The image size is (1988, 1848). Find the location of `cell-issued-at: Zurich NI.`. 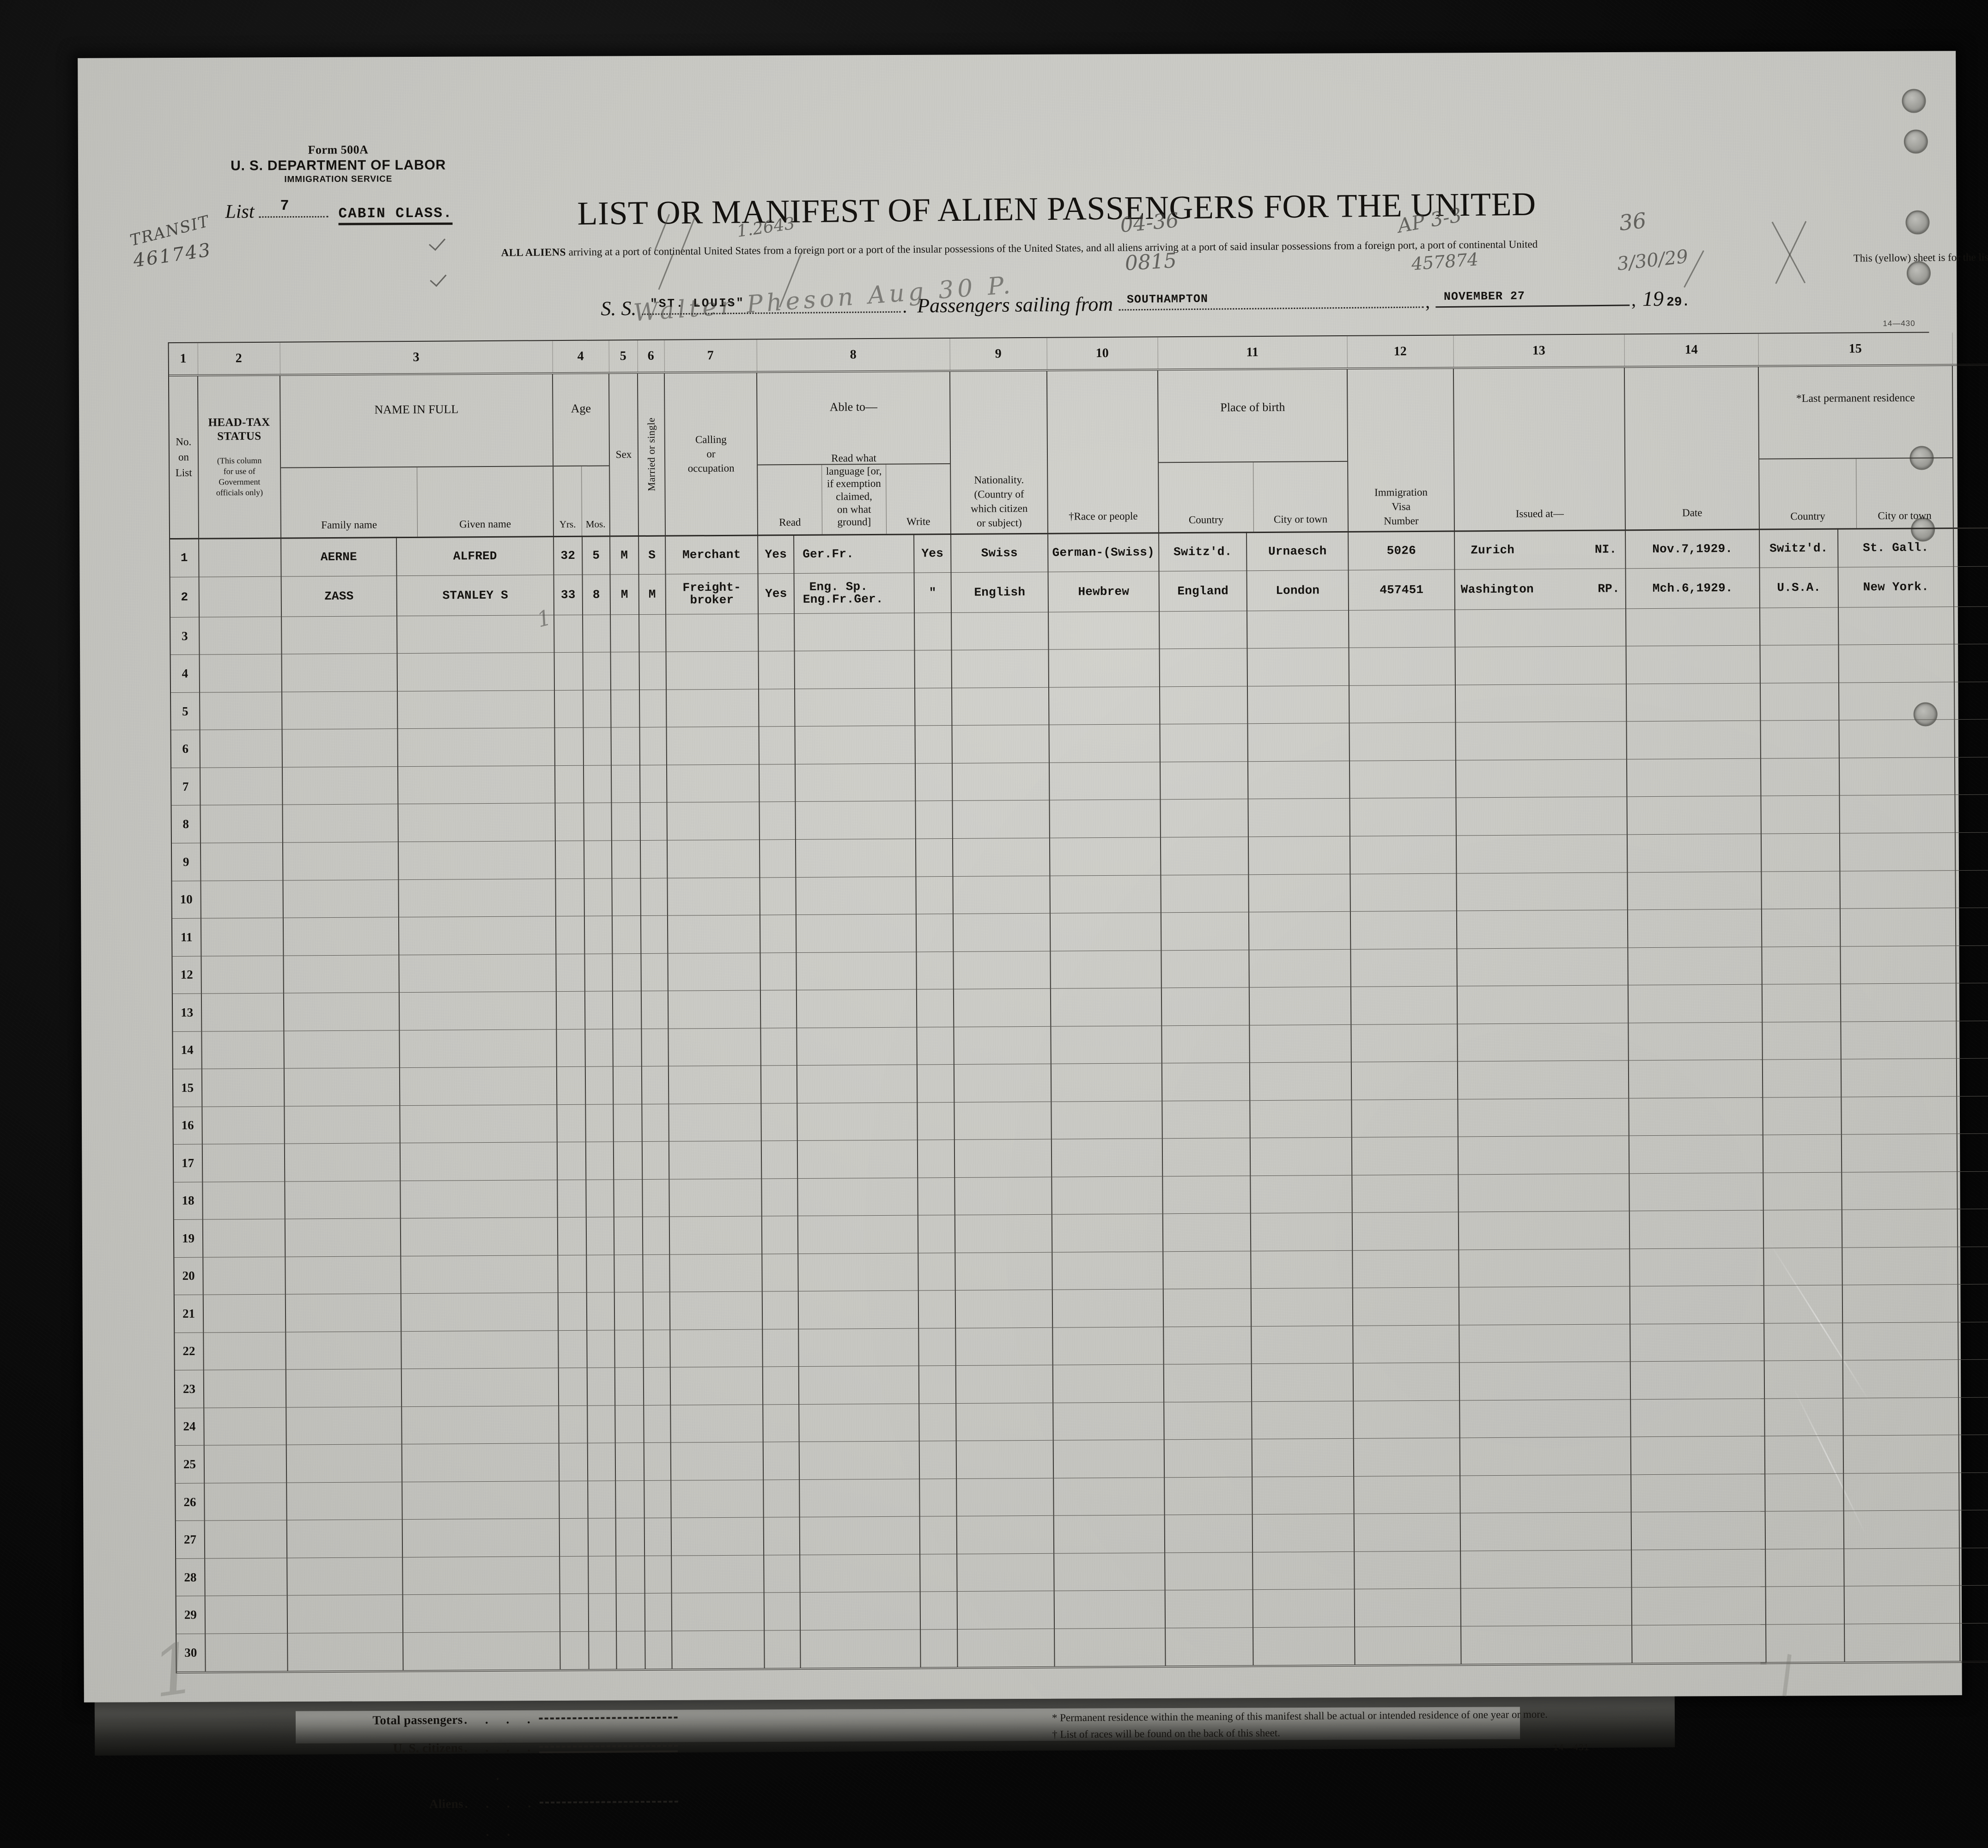

cell-issued-at: Zurich NI. is located at coordinates (1540, 550).